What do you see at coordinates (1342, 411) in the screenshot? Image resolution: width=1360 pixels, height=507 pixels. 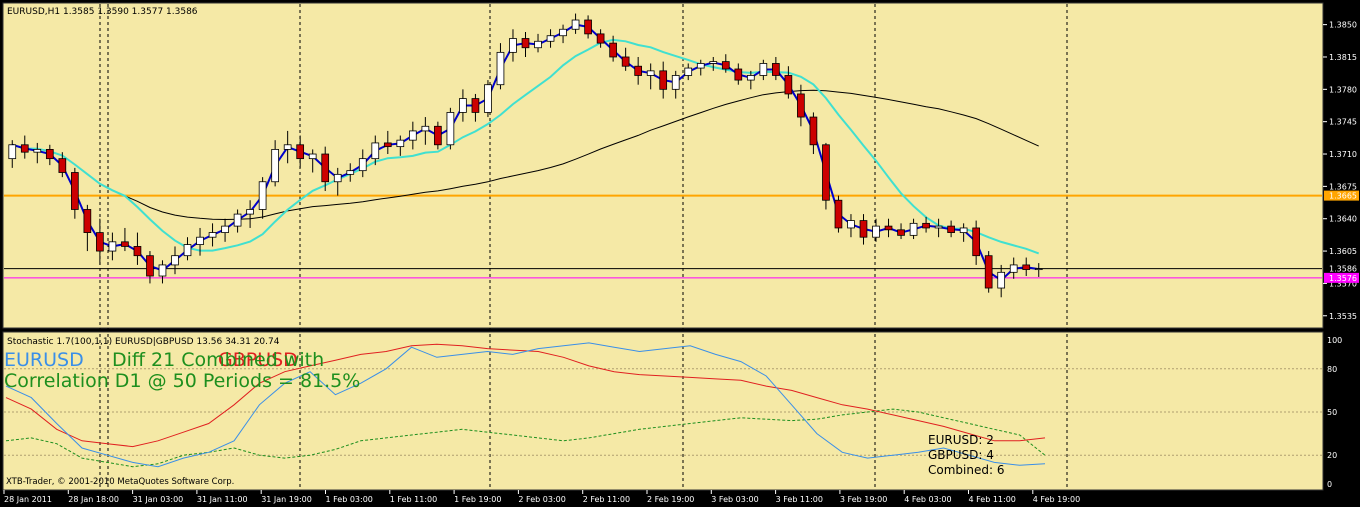 I see `stoch-axis` at bounding box center [1342, 411].